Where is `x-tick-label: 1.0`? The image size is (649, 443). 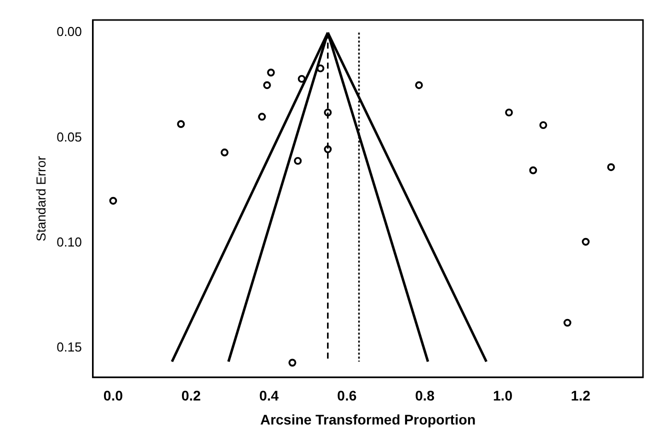 x-tick-label: 1.0 is located at coordinates (503, 396).